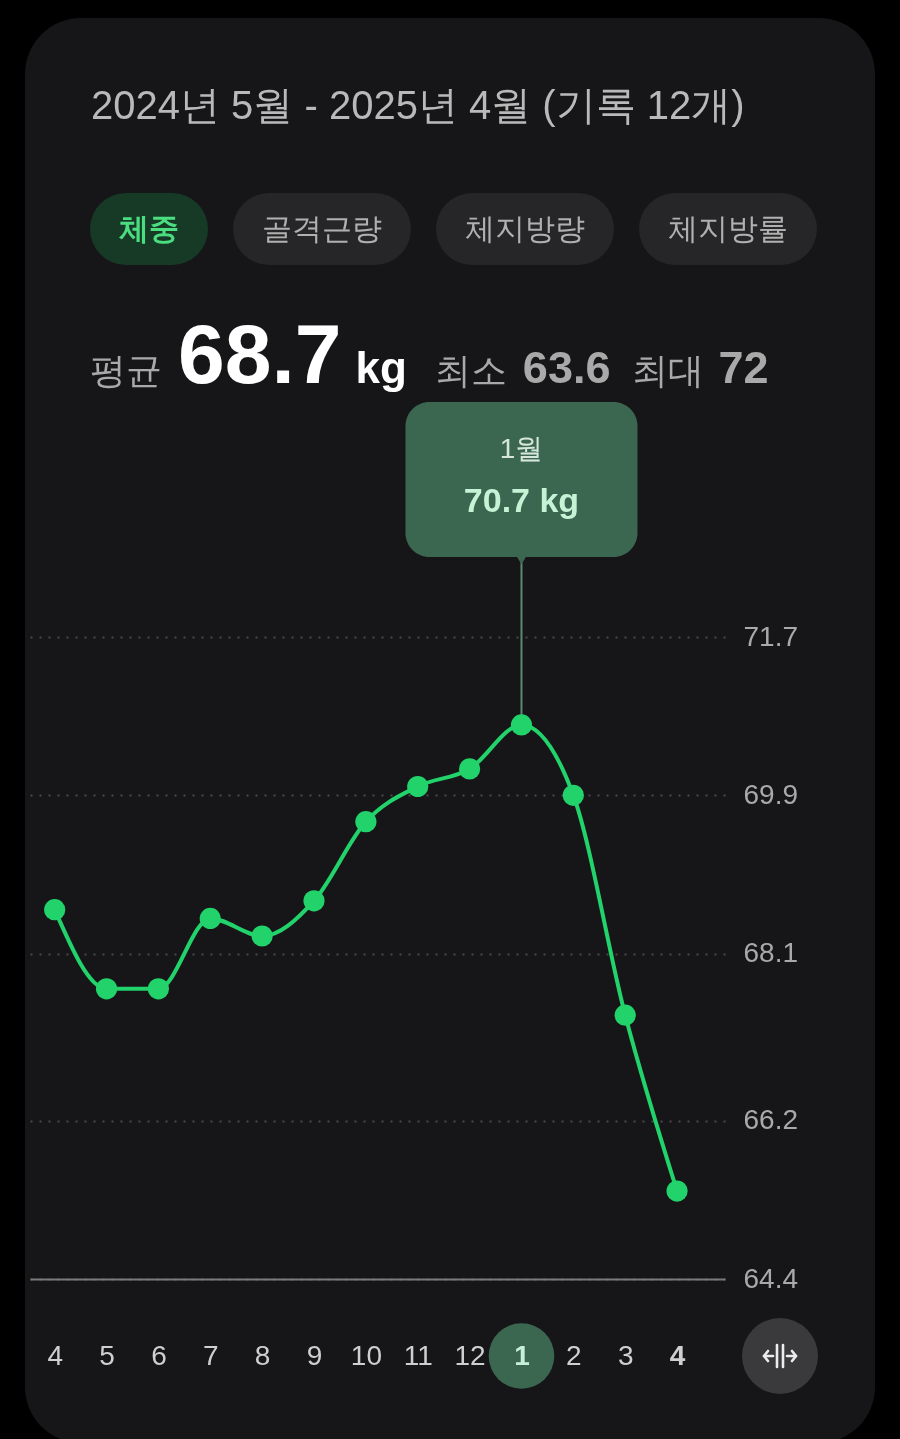  I want to click on x-tick-label: 5, so click(107, 1355).